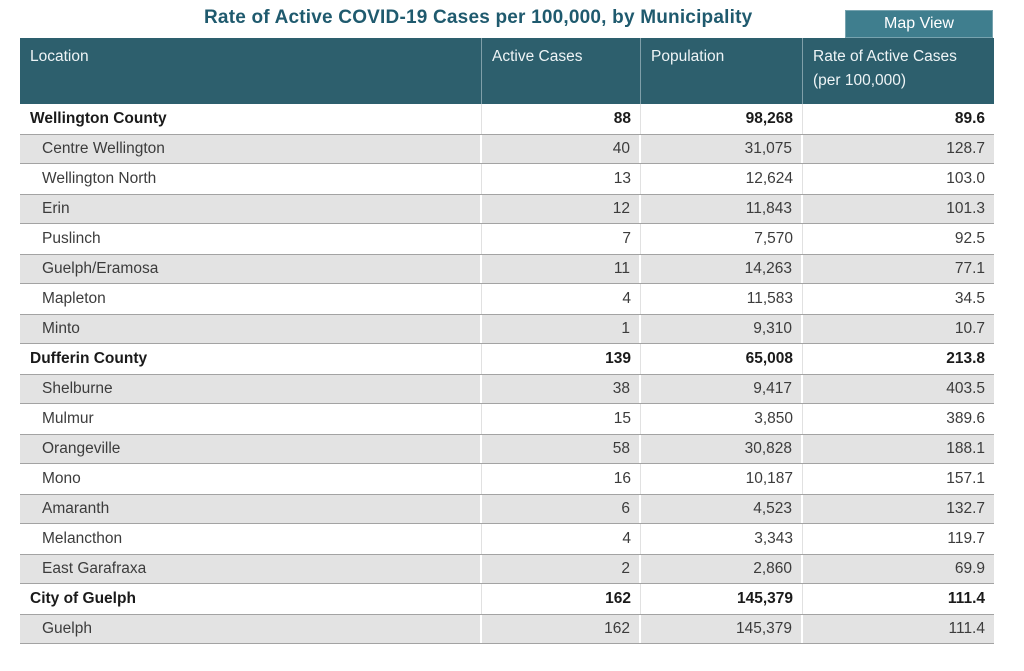 Image resolution: width=1024 pixels, height=671 pixels. Describe the element at coordinates (561, 119) in the screenshot. I see `cell-active-cases: 88` at that location.